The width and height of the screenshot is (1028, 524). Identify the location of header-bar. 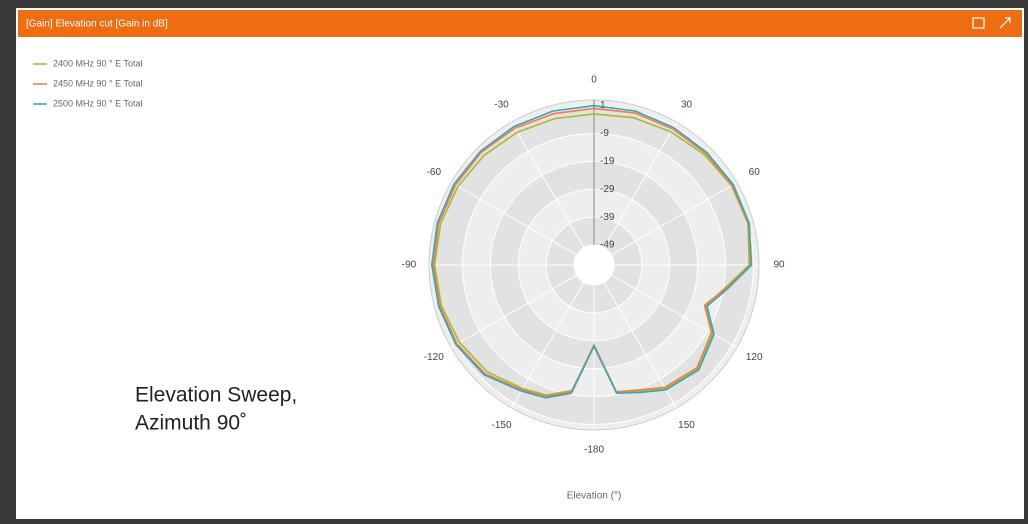
(520, 23).